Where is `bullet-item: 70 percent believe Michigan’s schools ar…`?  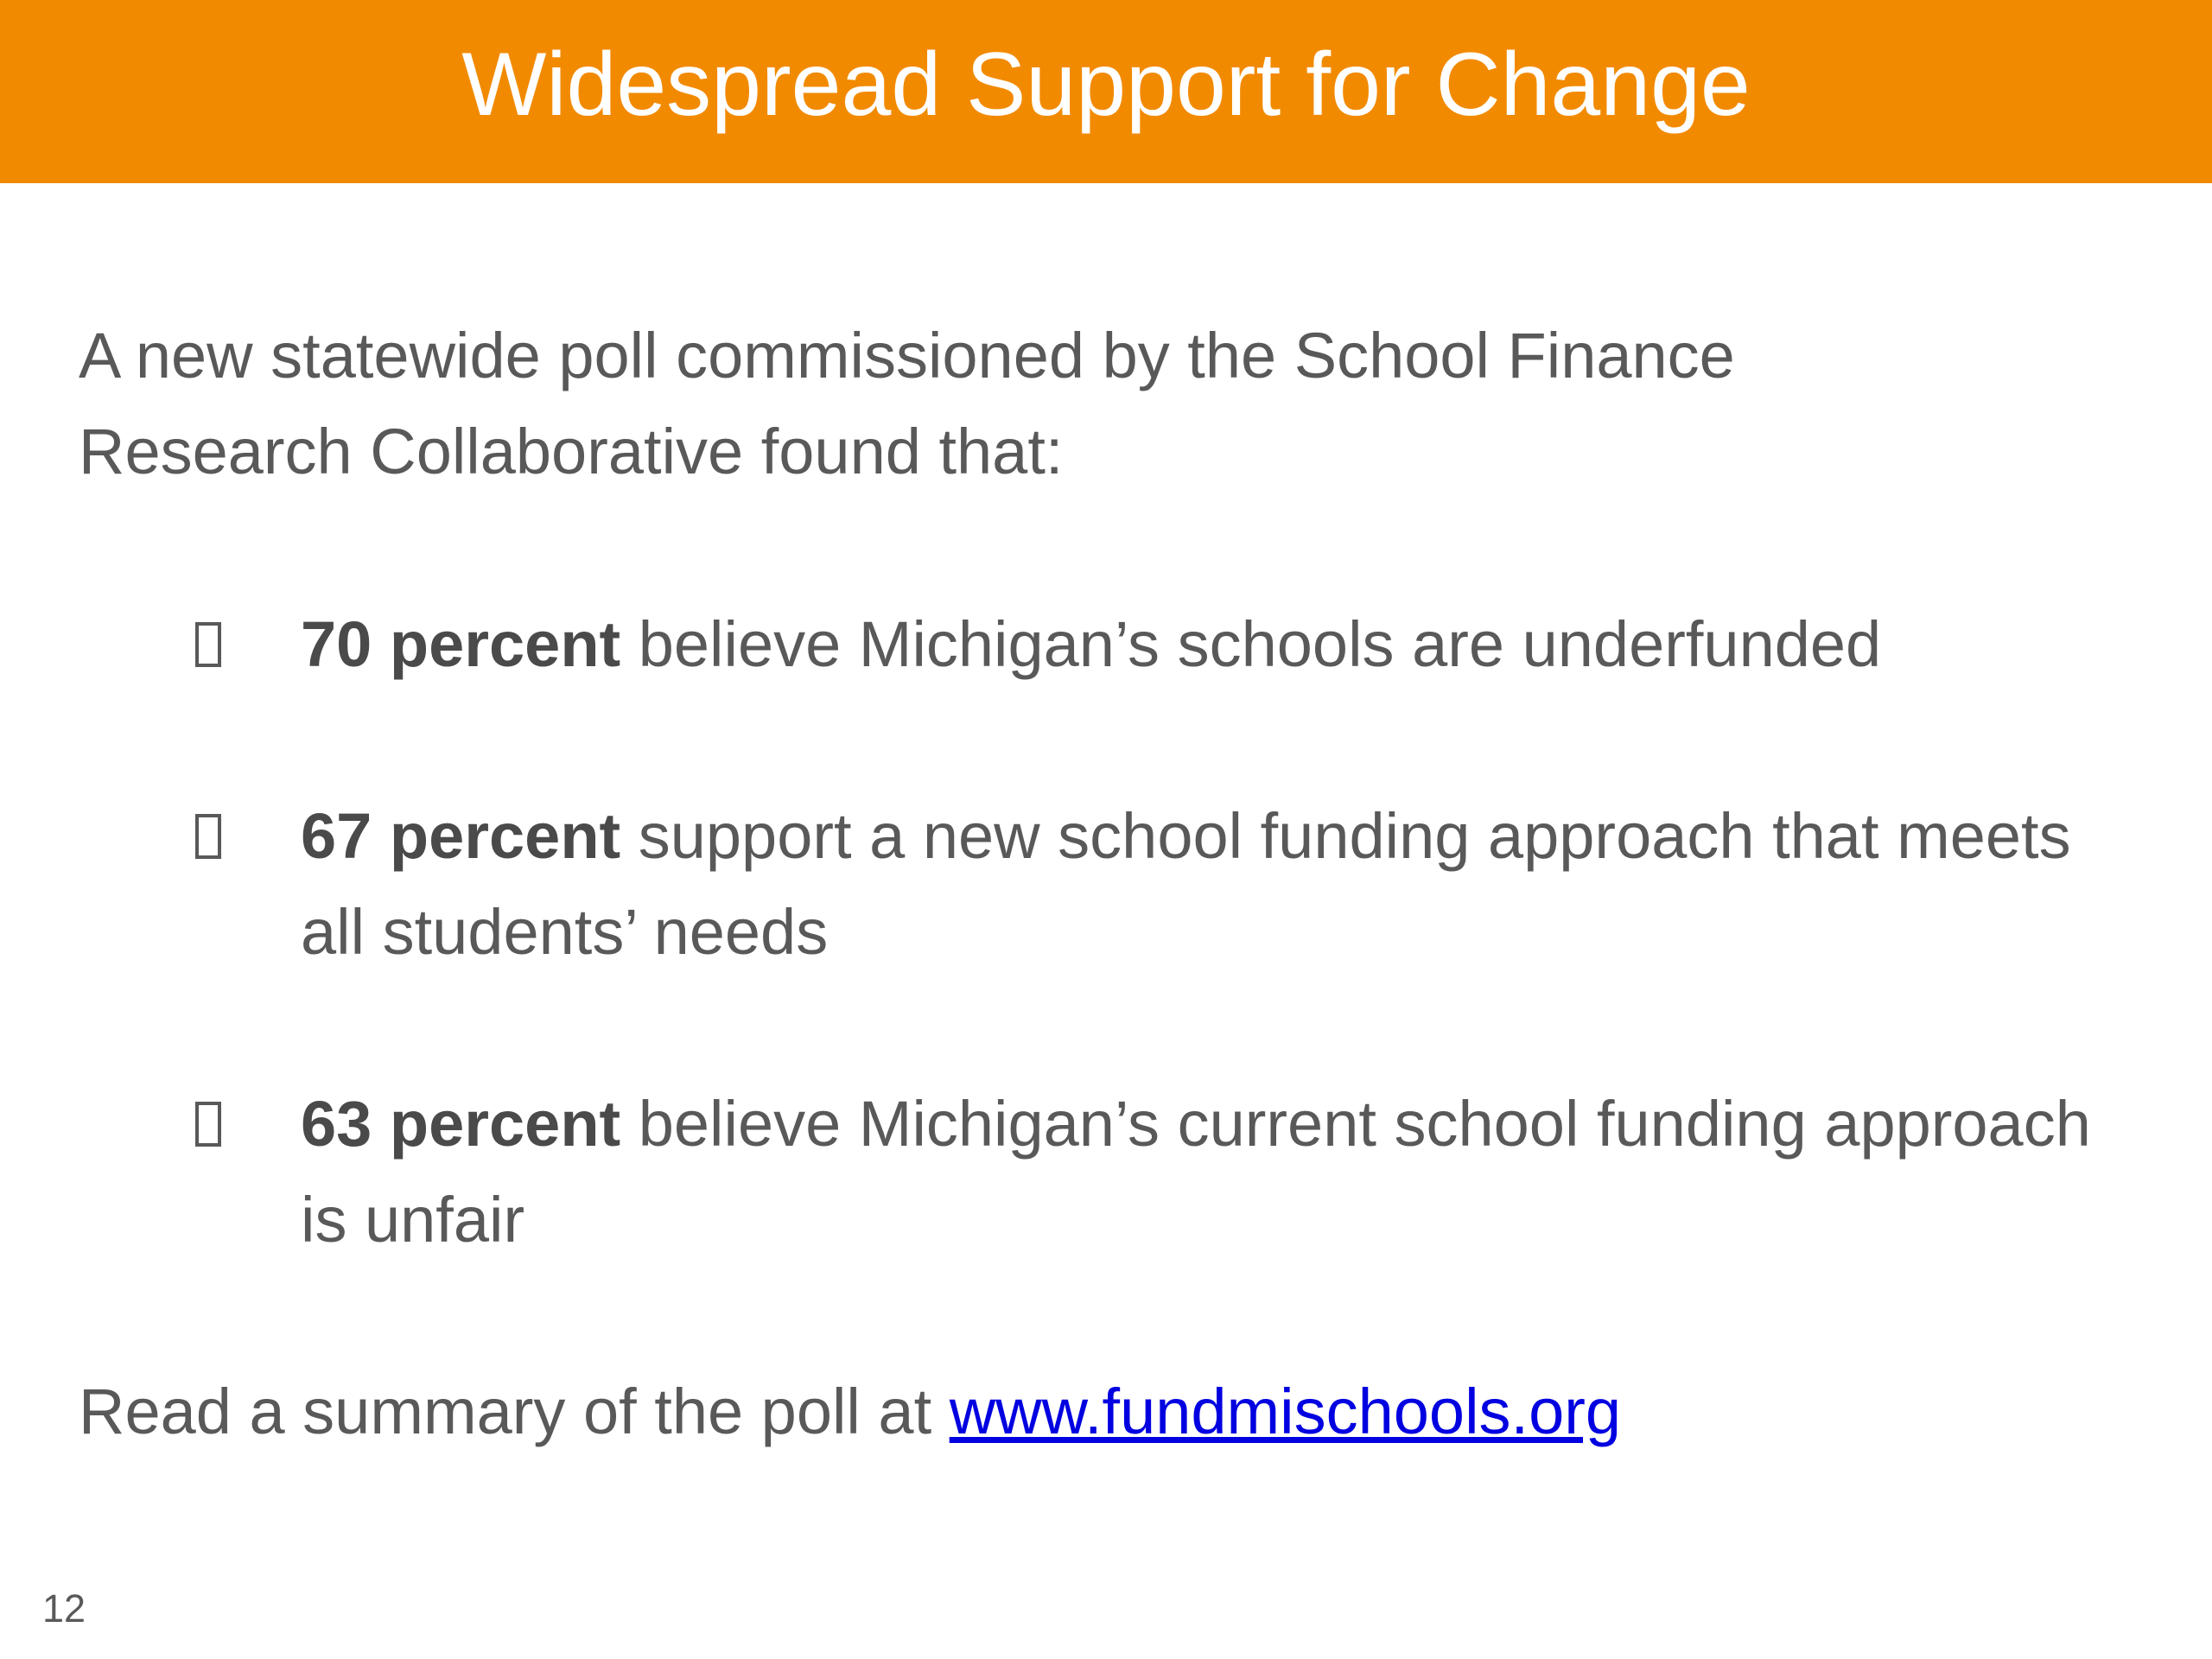
bullet-item: 70 percent believe Michigan’s schools ar… is located at coordinates (1208, 644).